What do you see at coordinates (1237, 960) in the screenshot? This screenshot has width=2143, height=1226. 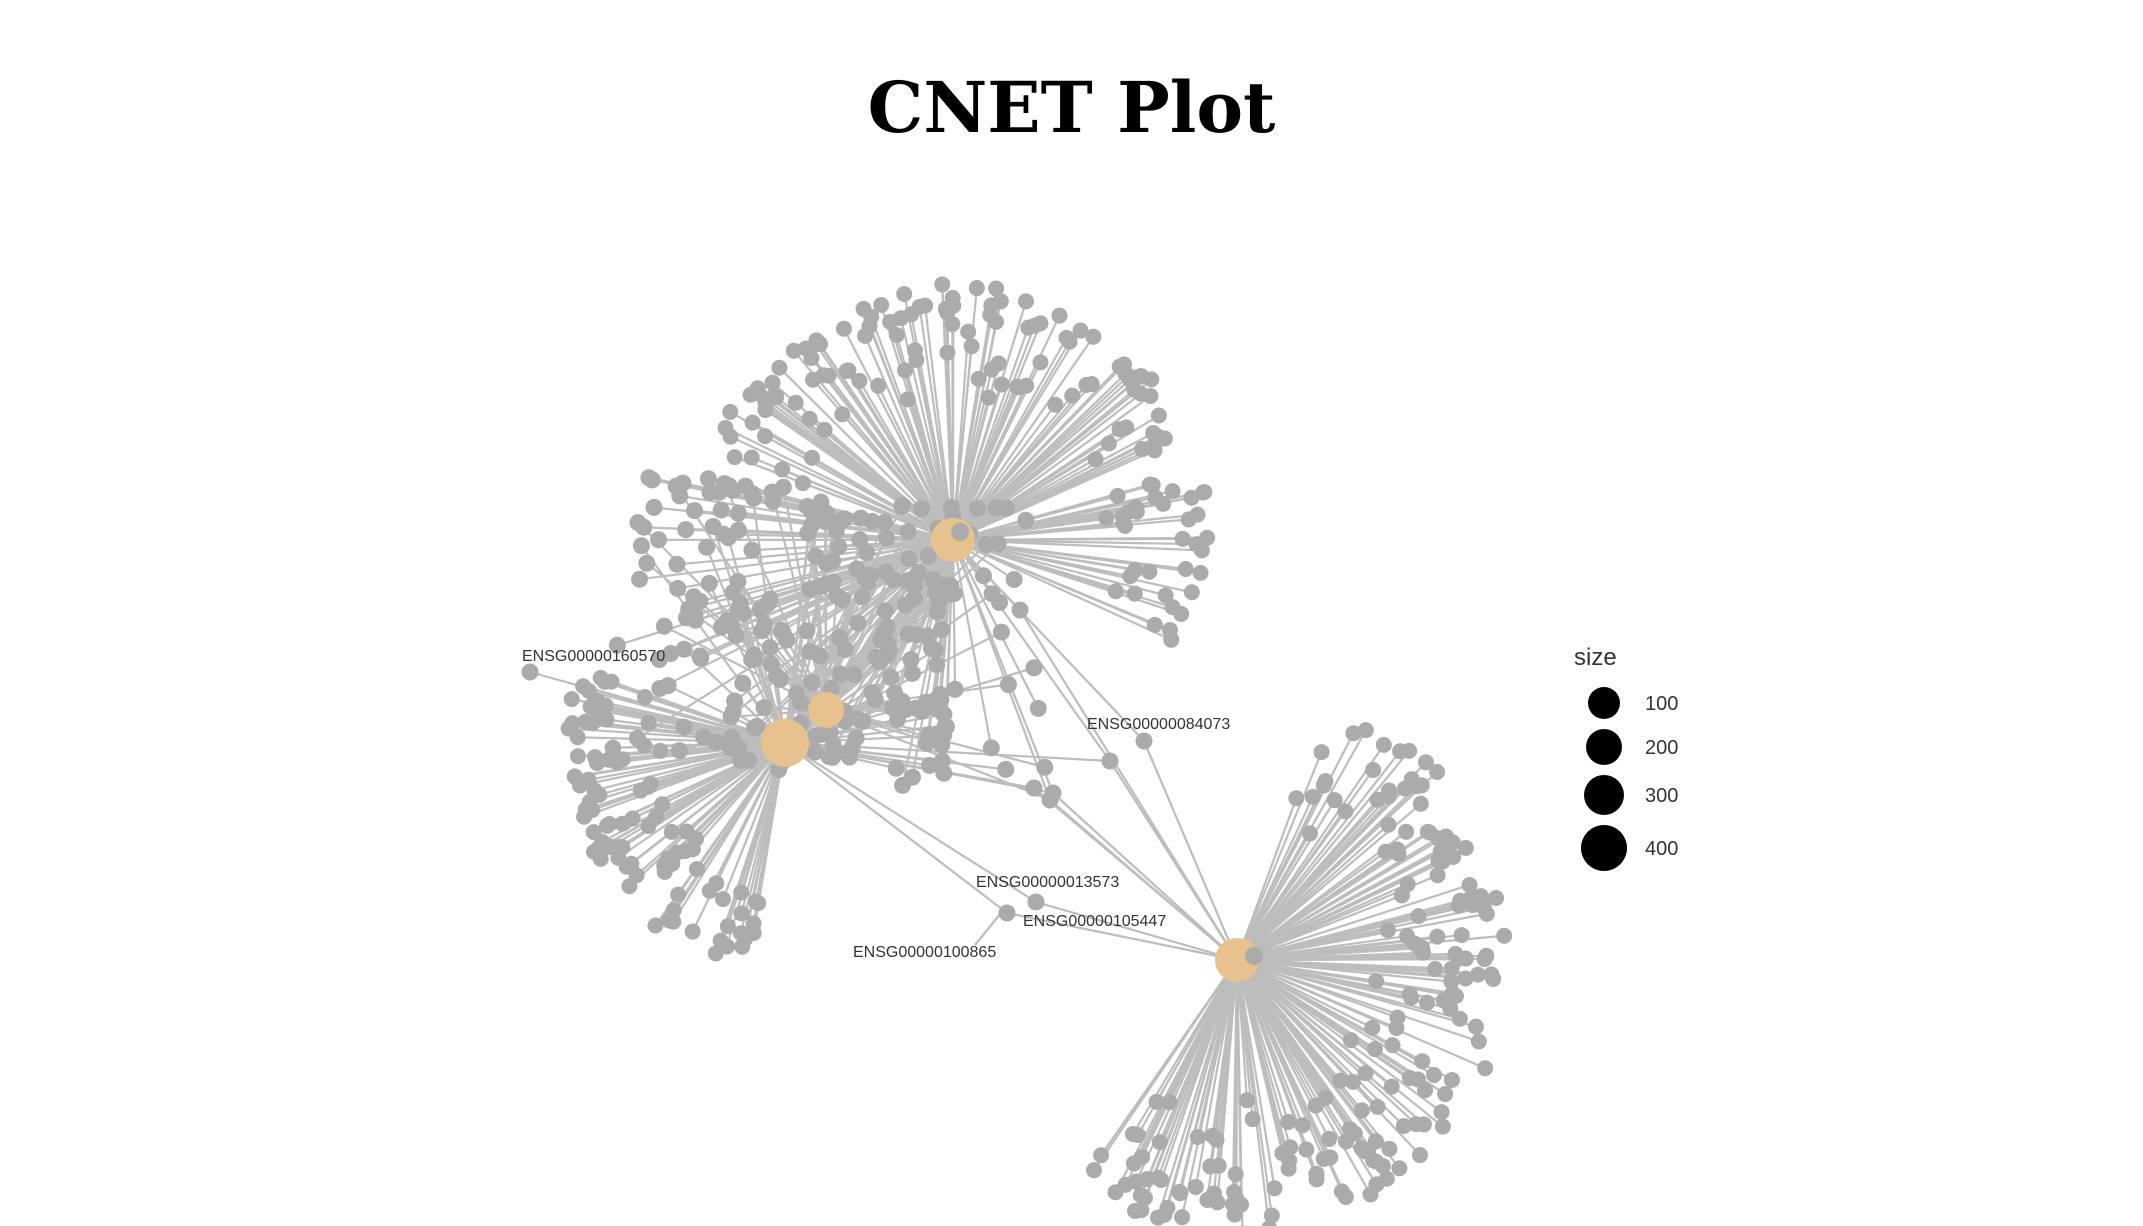 I see `category-node` at bounding box center [1237, 960].